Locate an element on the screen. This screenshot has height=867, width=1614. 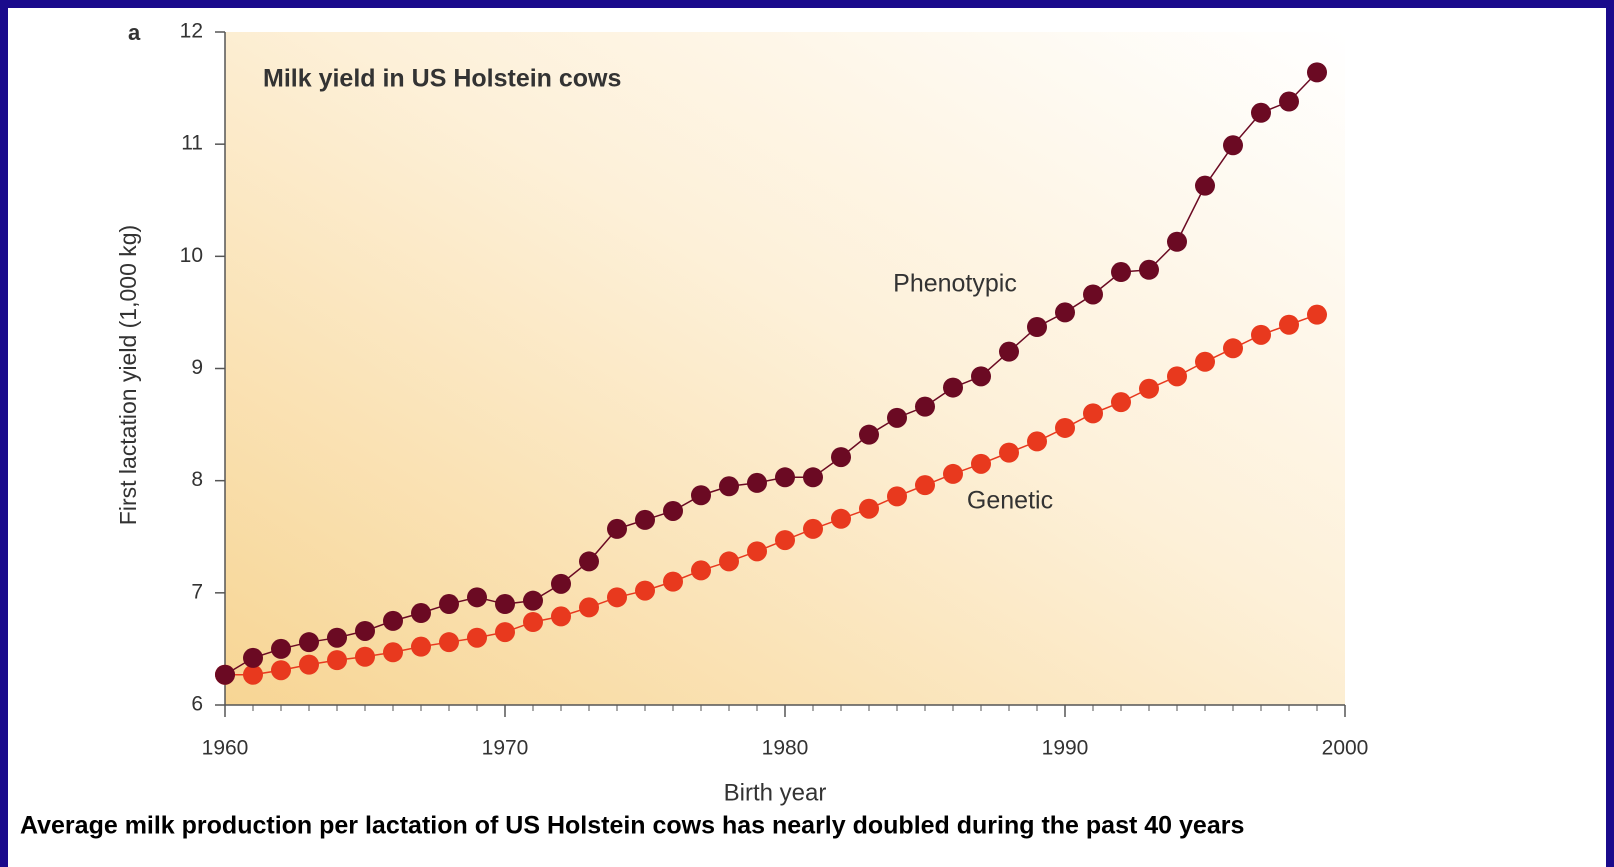
x-tick-label: 1970 is located at coordinates (505, 748).